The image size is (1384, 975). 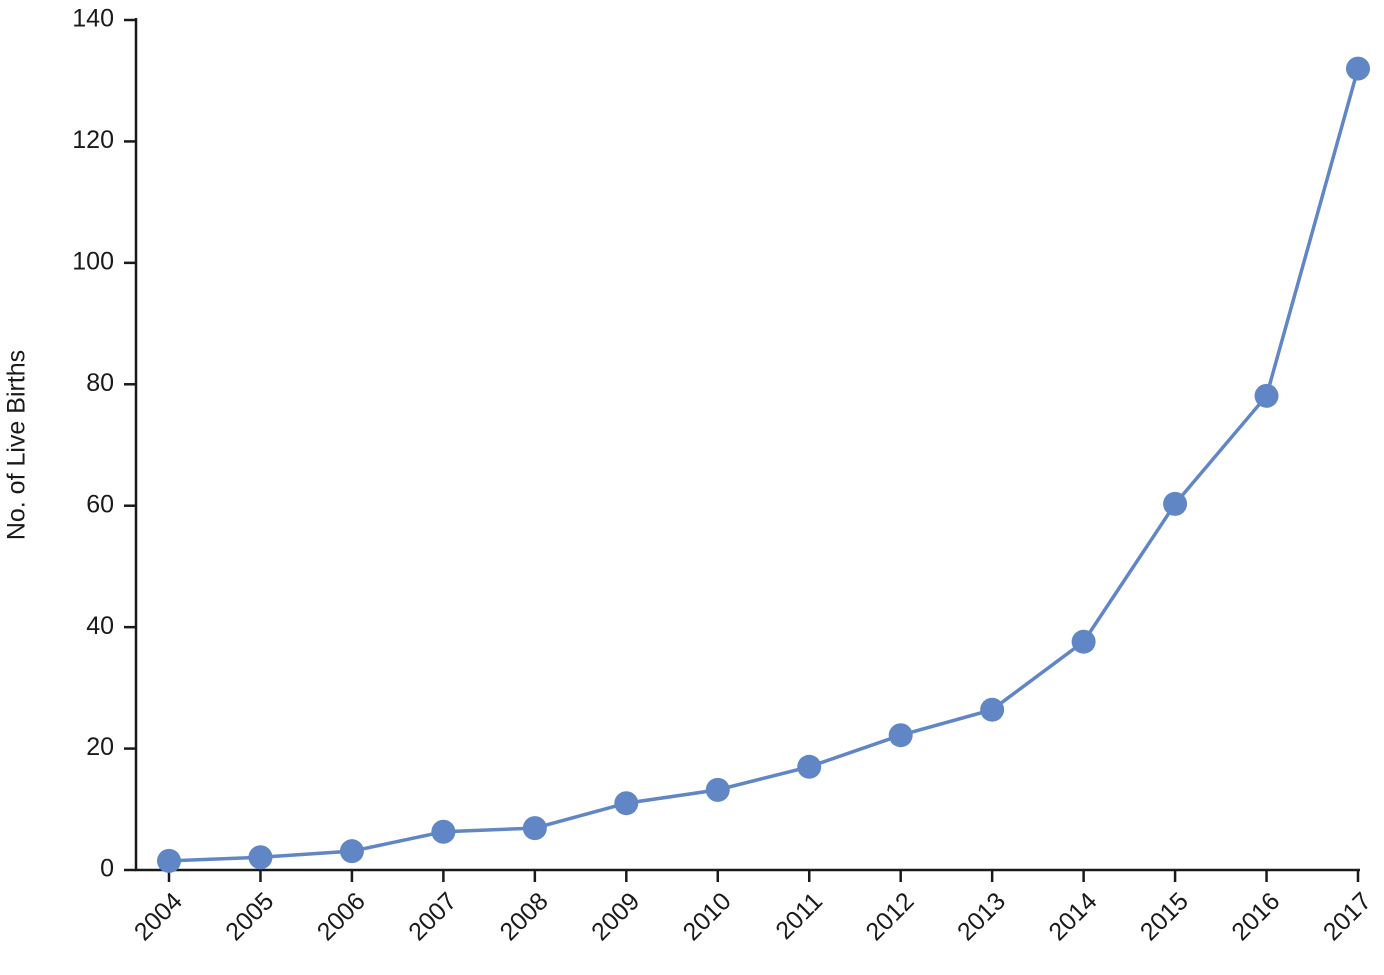 I want to click on x-tick-label: 2007, so click(x=432, y=916).